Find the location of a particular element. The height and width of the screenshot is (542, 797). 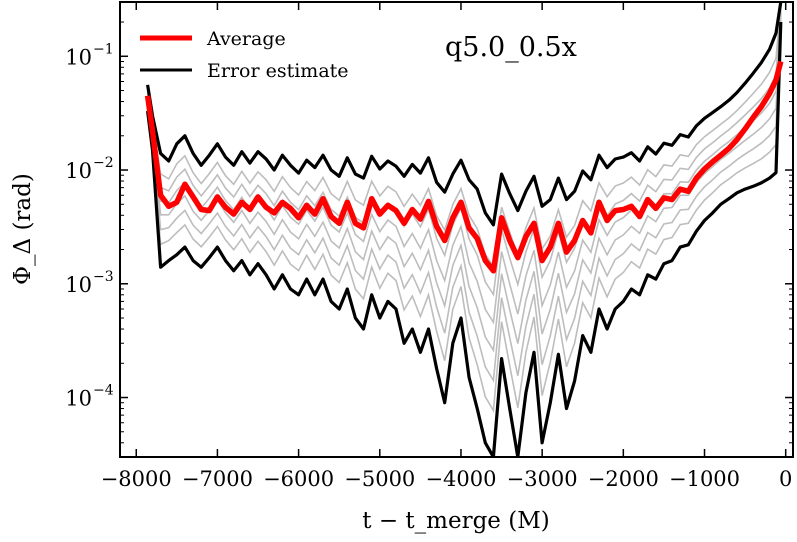

y-tick-label-exponent: −1 is located at coordinates (103, 49).